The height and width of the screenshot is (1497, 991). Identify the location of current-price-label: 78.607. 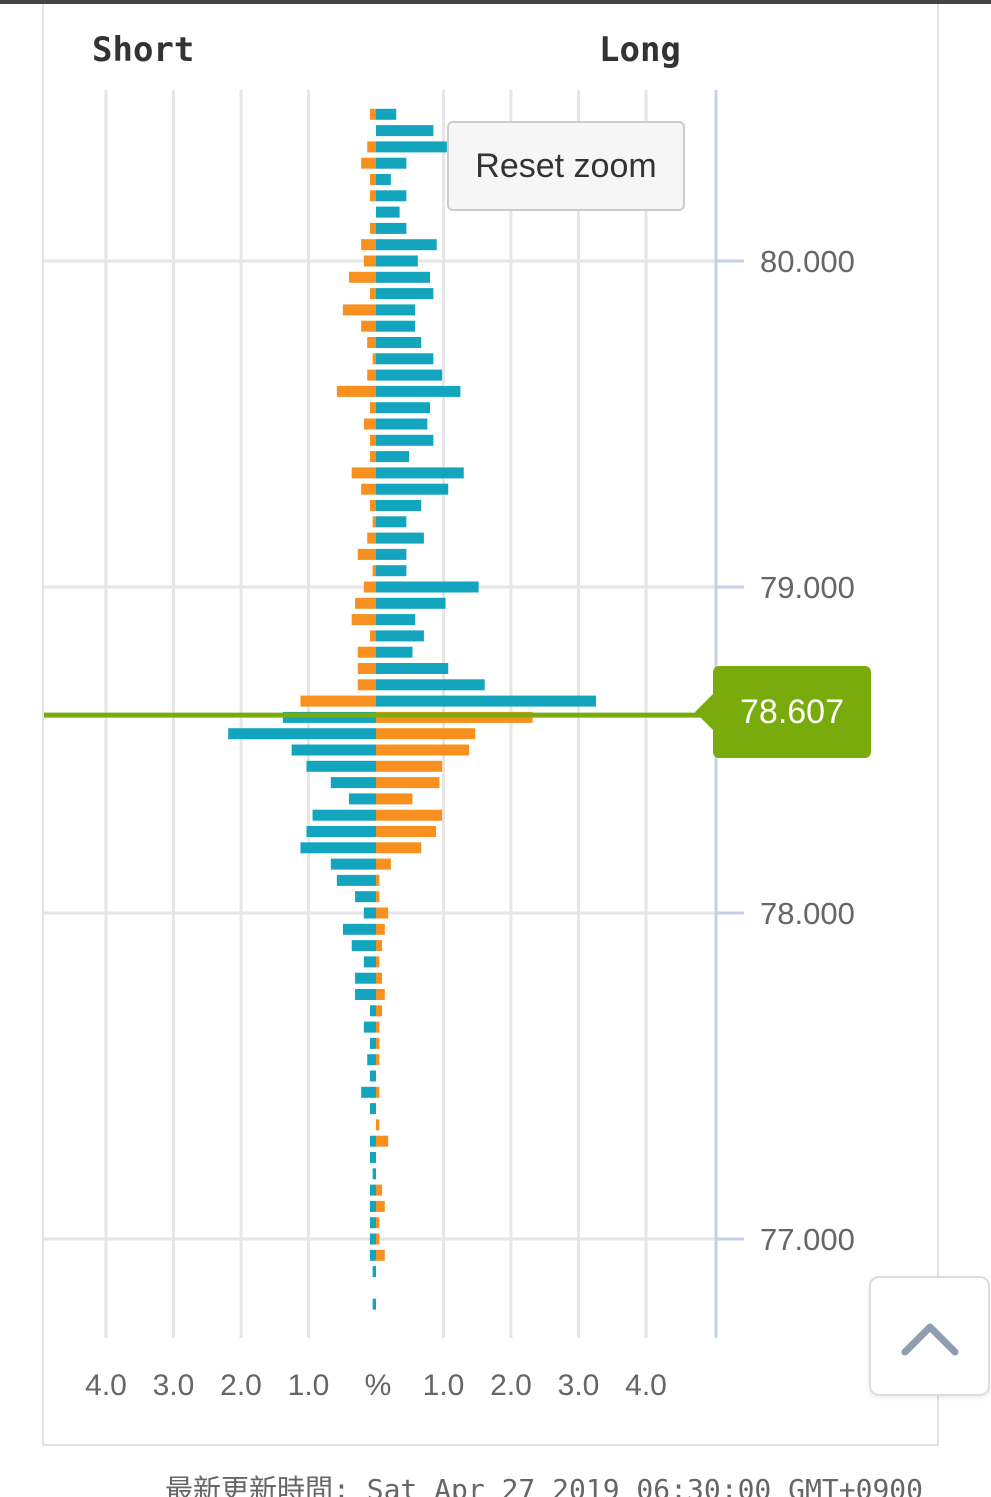
(792, 711).